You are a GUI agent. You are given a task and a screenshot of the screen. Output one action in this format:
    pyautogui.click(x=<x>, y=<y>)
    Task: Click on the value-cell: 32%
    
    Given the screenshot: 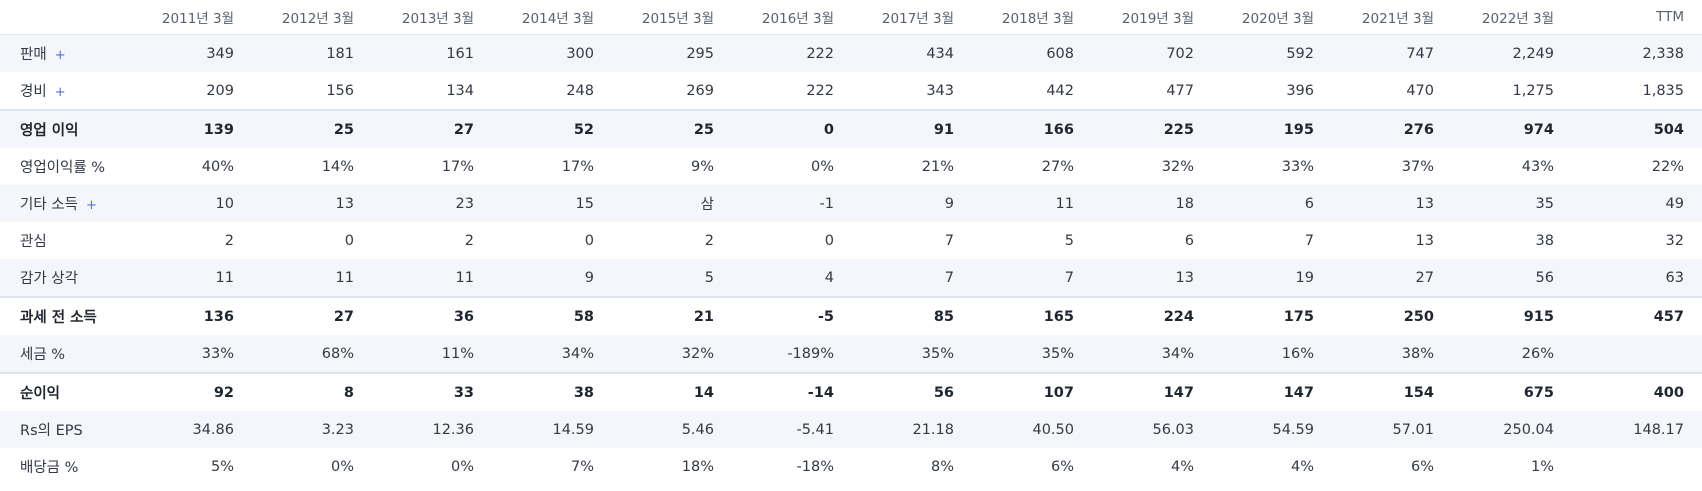 What is the action you would take?
    pyautogui.click(x=690, y=354)
    